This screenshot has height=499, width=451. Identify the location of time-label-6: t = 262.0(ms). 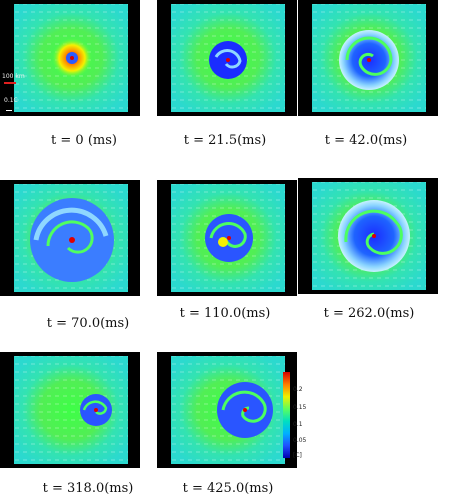
(369, 313).